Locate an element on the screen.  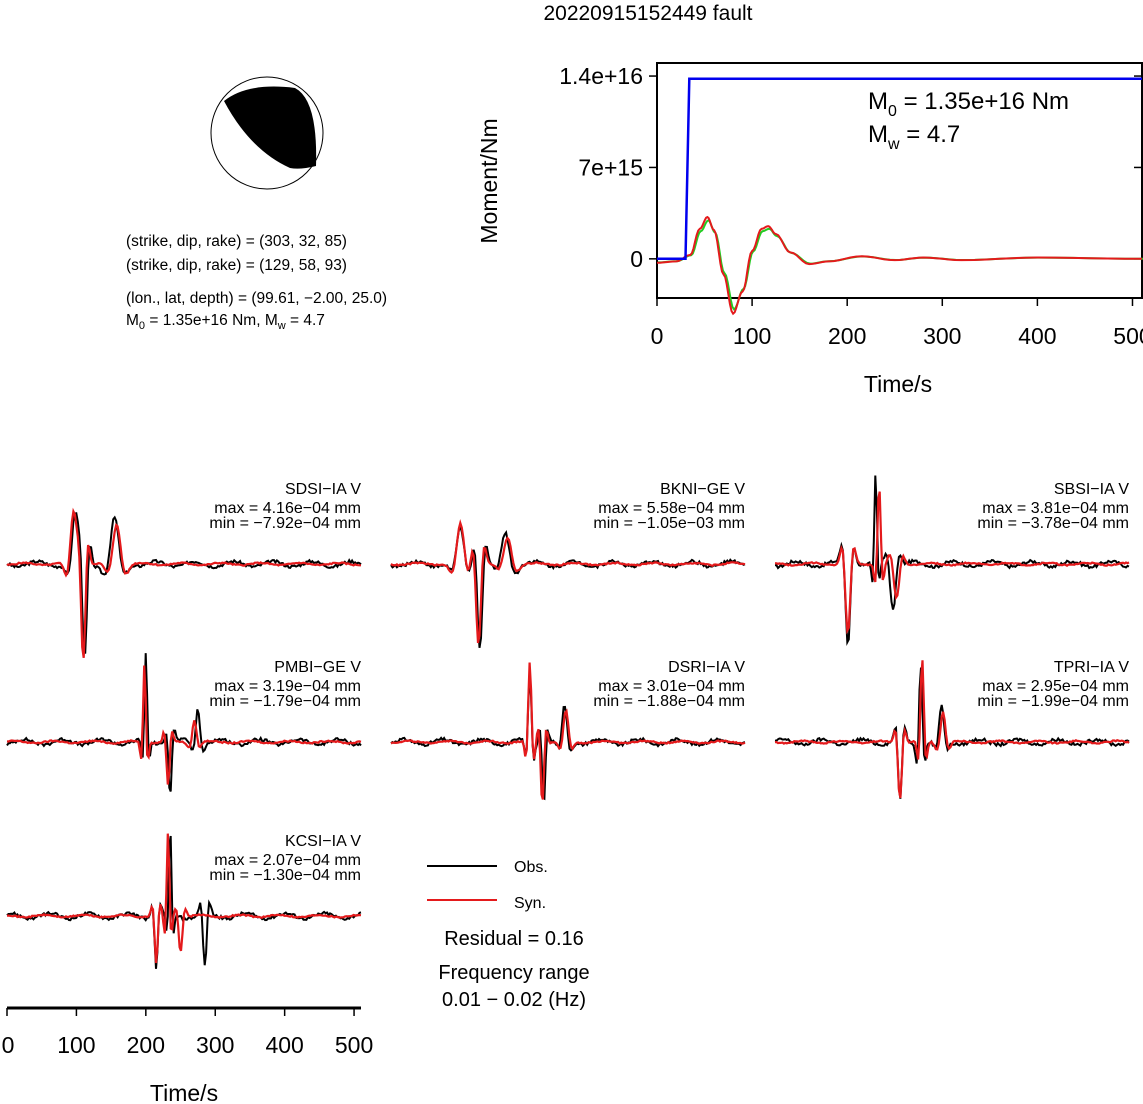
moment-x-tick-label: 0 is located at coordinates (657, 336).